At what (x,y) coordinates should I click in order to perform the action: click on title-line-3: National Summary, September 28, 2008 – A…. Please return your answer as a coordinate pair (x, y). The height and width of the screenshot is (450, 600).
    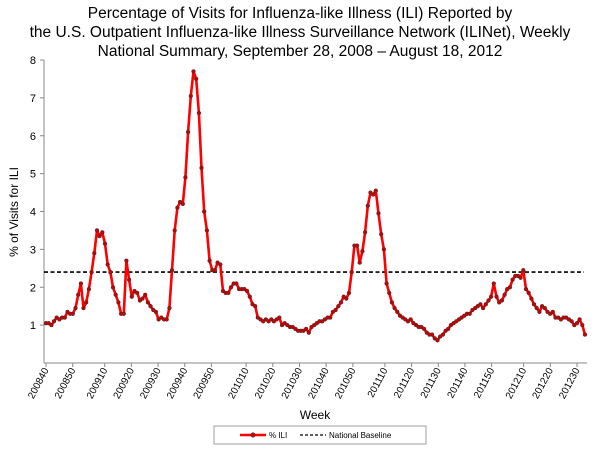
    Looking at the image, I should click on (300, 51).